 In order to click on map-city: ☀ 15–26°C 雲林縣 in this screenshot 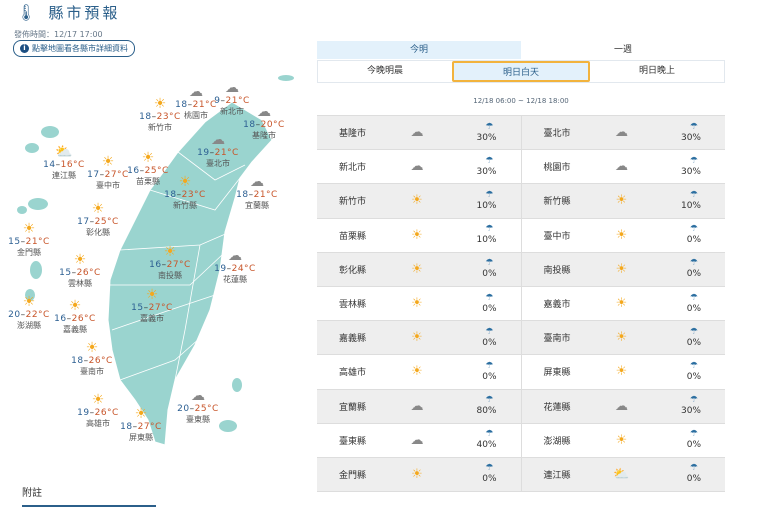, I will do `click(80, 270)`.